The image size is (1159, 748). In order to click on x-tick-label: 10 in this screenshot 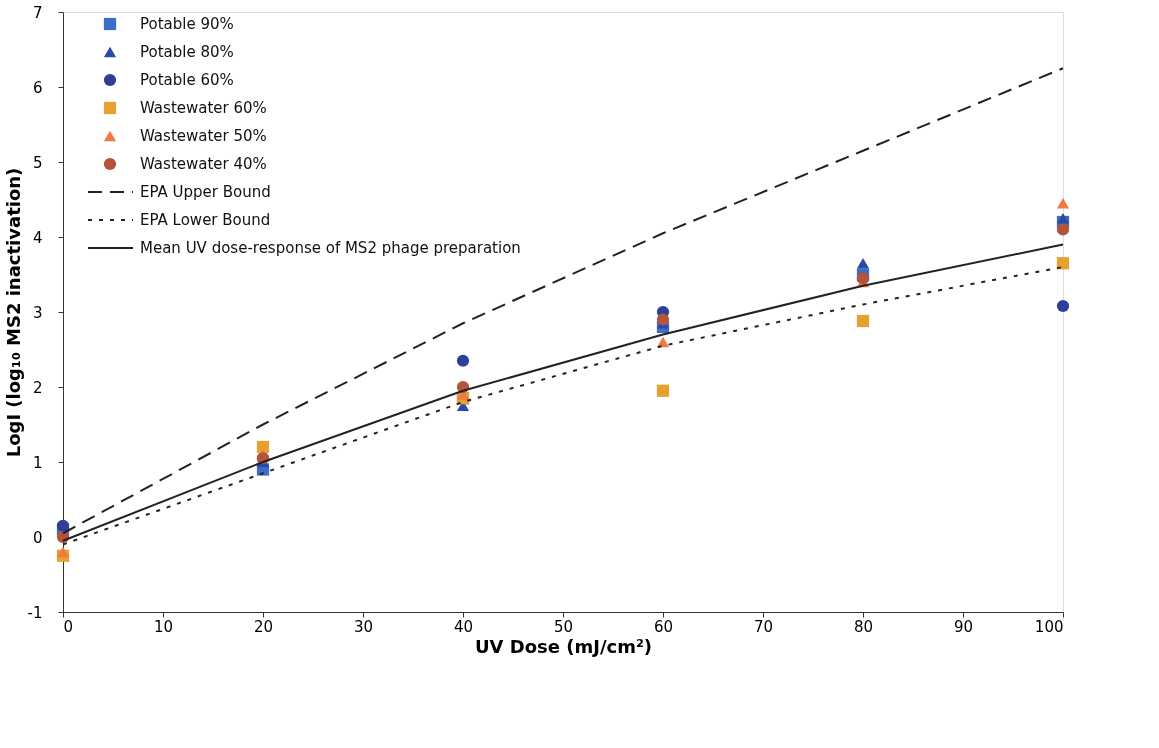, I will do `click(163, 626)`.